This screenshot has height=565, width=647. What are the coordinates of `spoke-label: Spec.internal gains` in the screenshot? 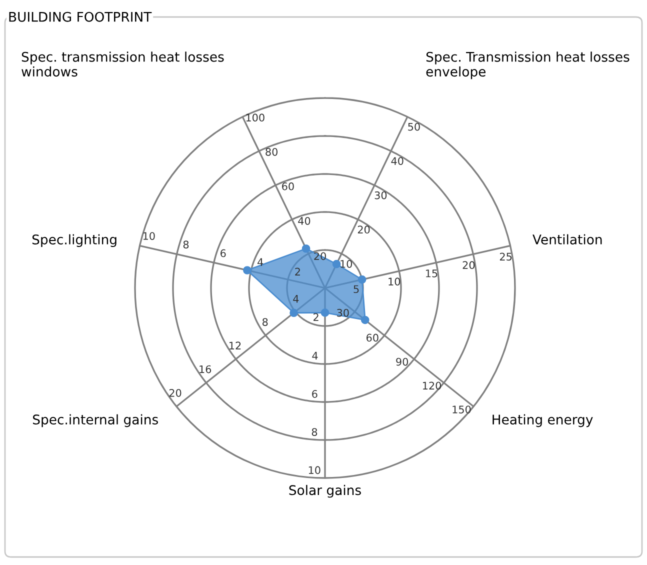 It's located at (95, 421).